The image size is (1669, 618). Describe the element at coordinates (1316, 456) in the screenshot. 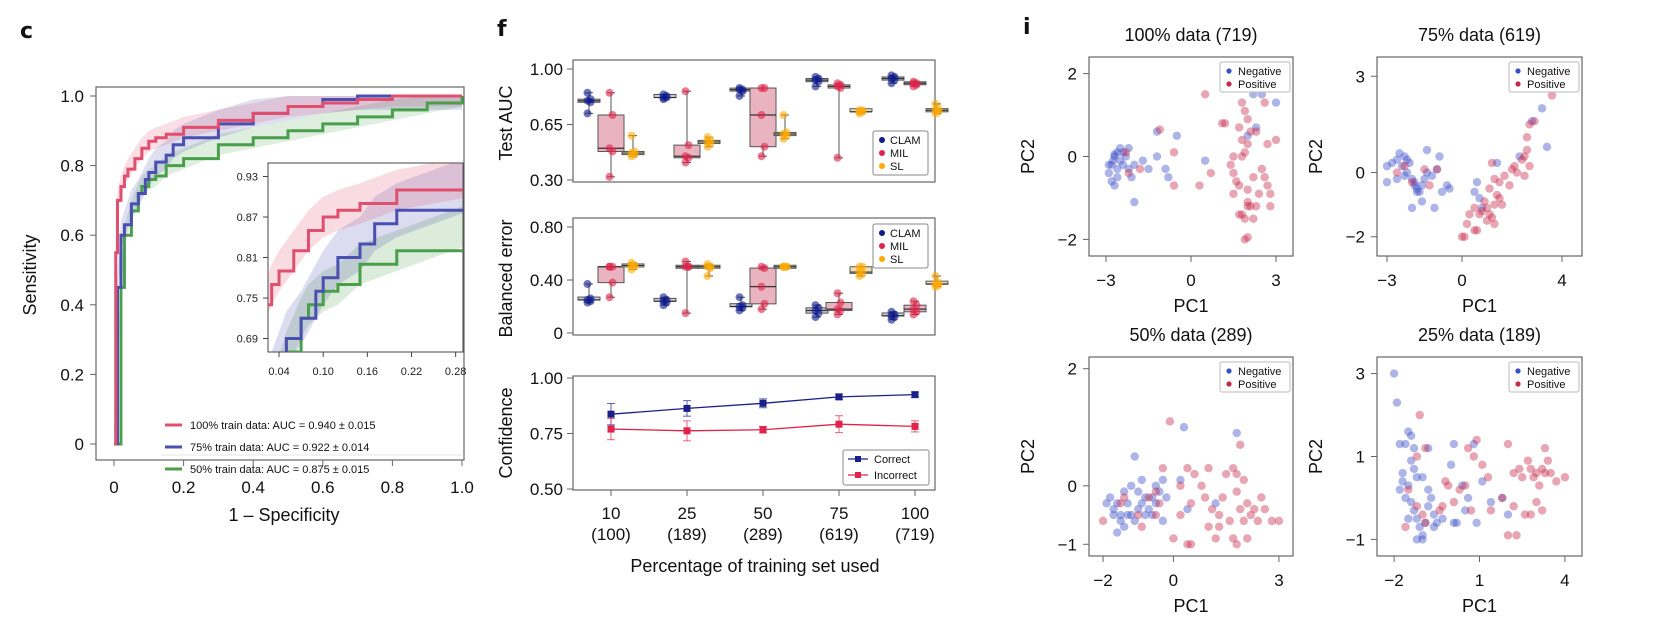

I see `y-axis-label: PC2` at that location.